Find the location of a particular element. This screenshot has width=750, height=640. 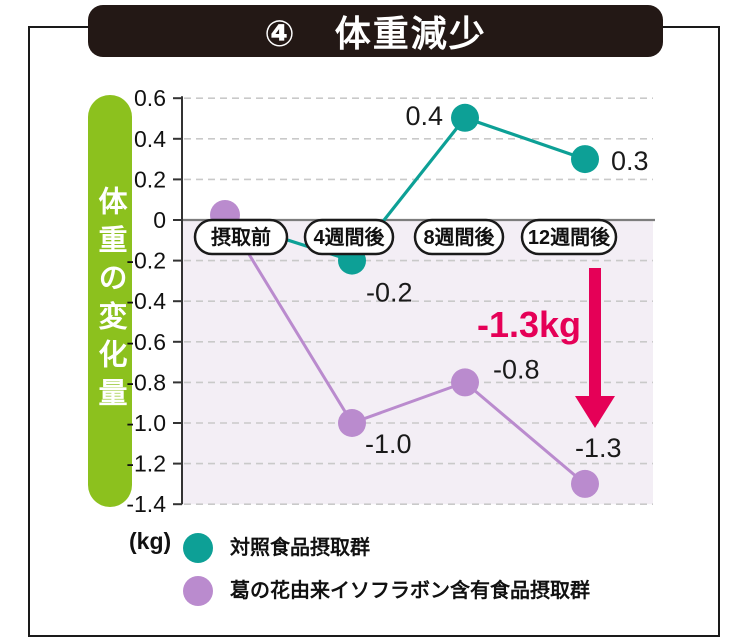

y-tick-label: -0.8 is located at coordinates (146, 382).